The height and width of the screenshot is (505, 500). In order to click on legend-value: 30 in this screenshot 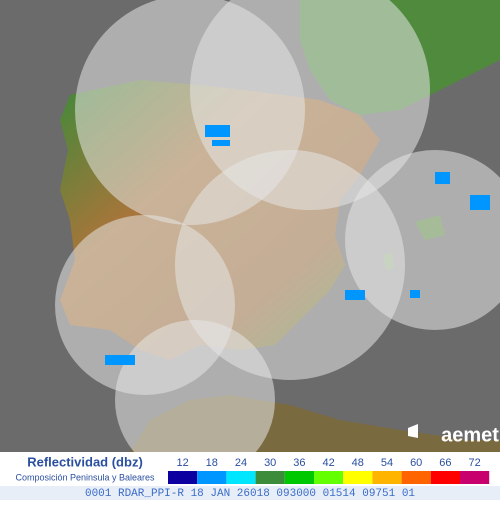, I will do `click(270, 463)`.